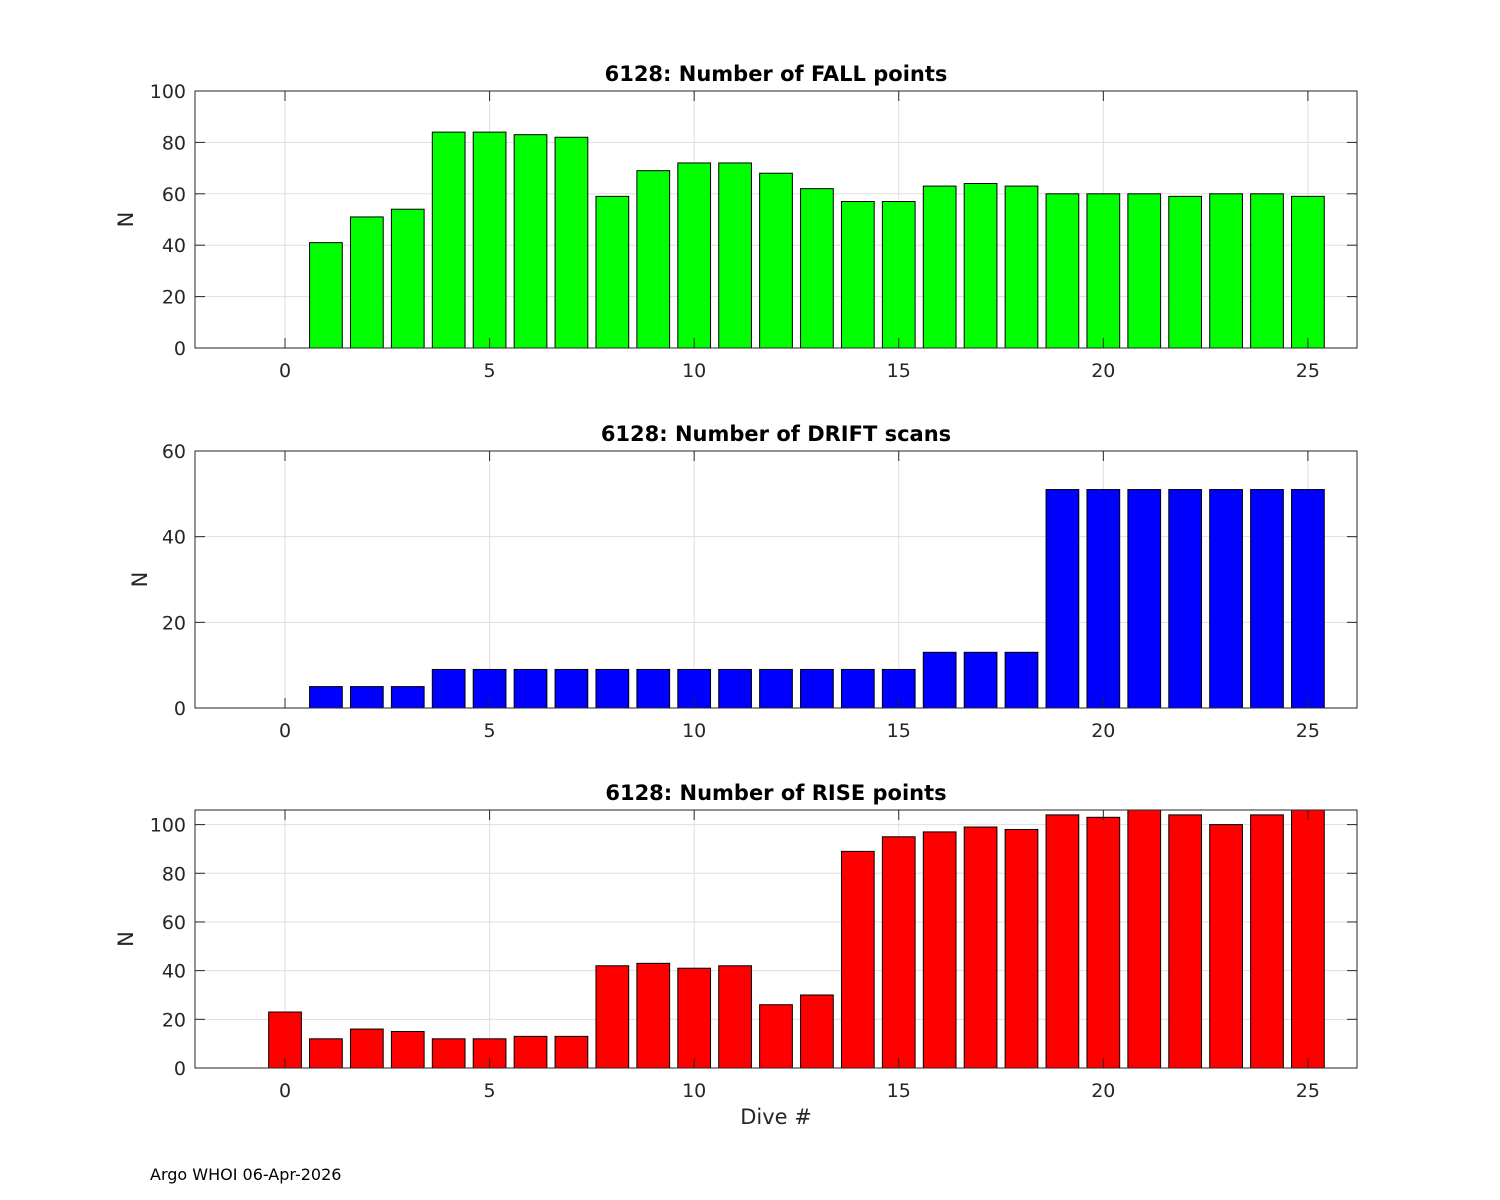  I want to click on fall-y-tick-label: 20, so click(174, 298).